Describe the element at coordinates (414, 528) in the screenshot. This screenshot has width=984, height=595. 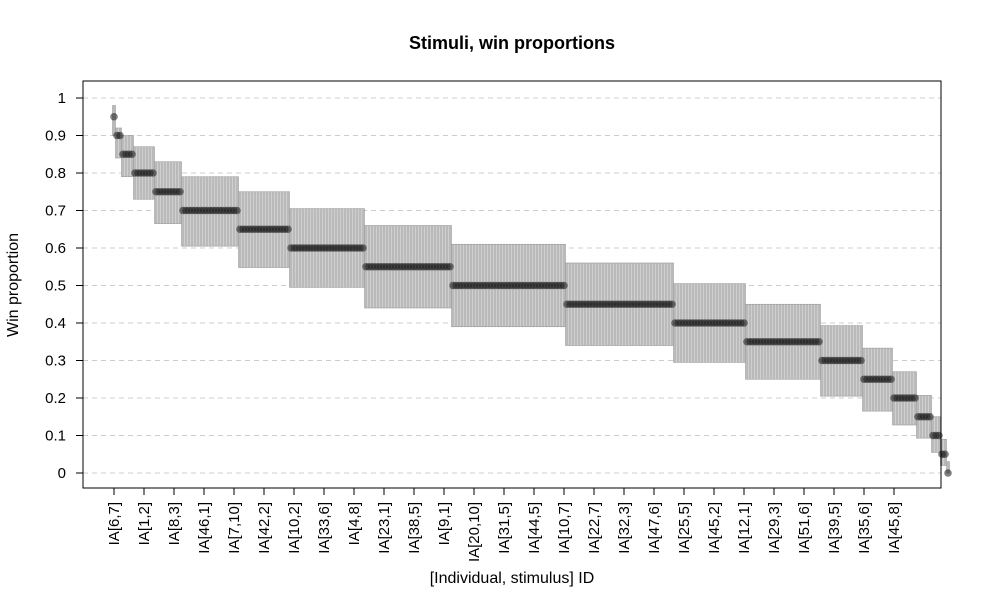
I see `x-tick-label: IA[38,5]` at that location.